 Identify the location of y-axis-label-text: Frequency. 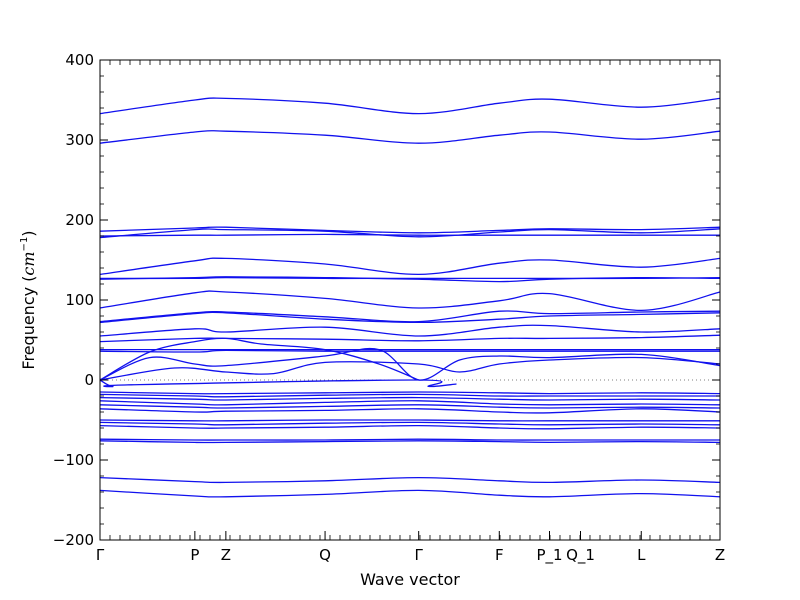
(28, 328).